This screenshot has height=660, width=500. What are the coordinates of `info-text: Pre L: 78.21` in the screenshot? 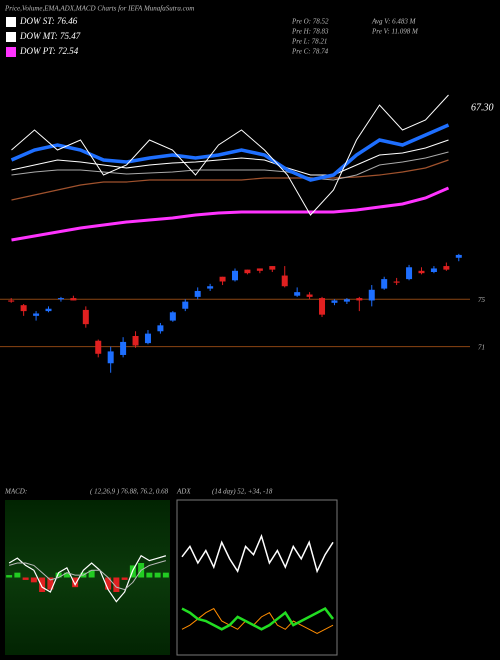 It's located at (309, 42).